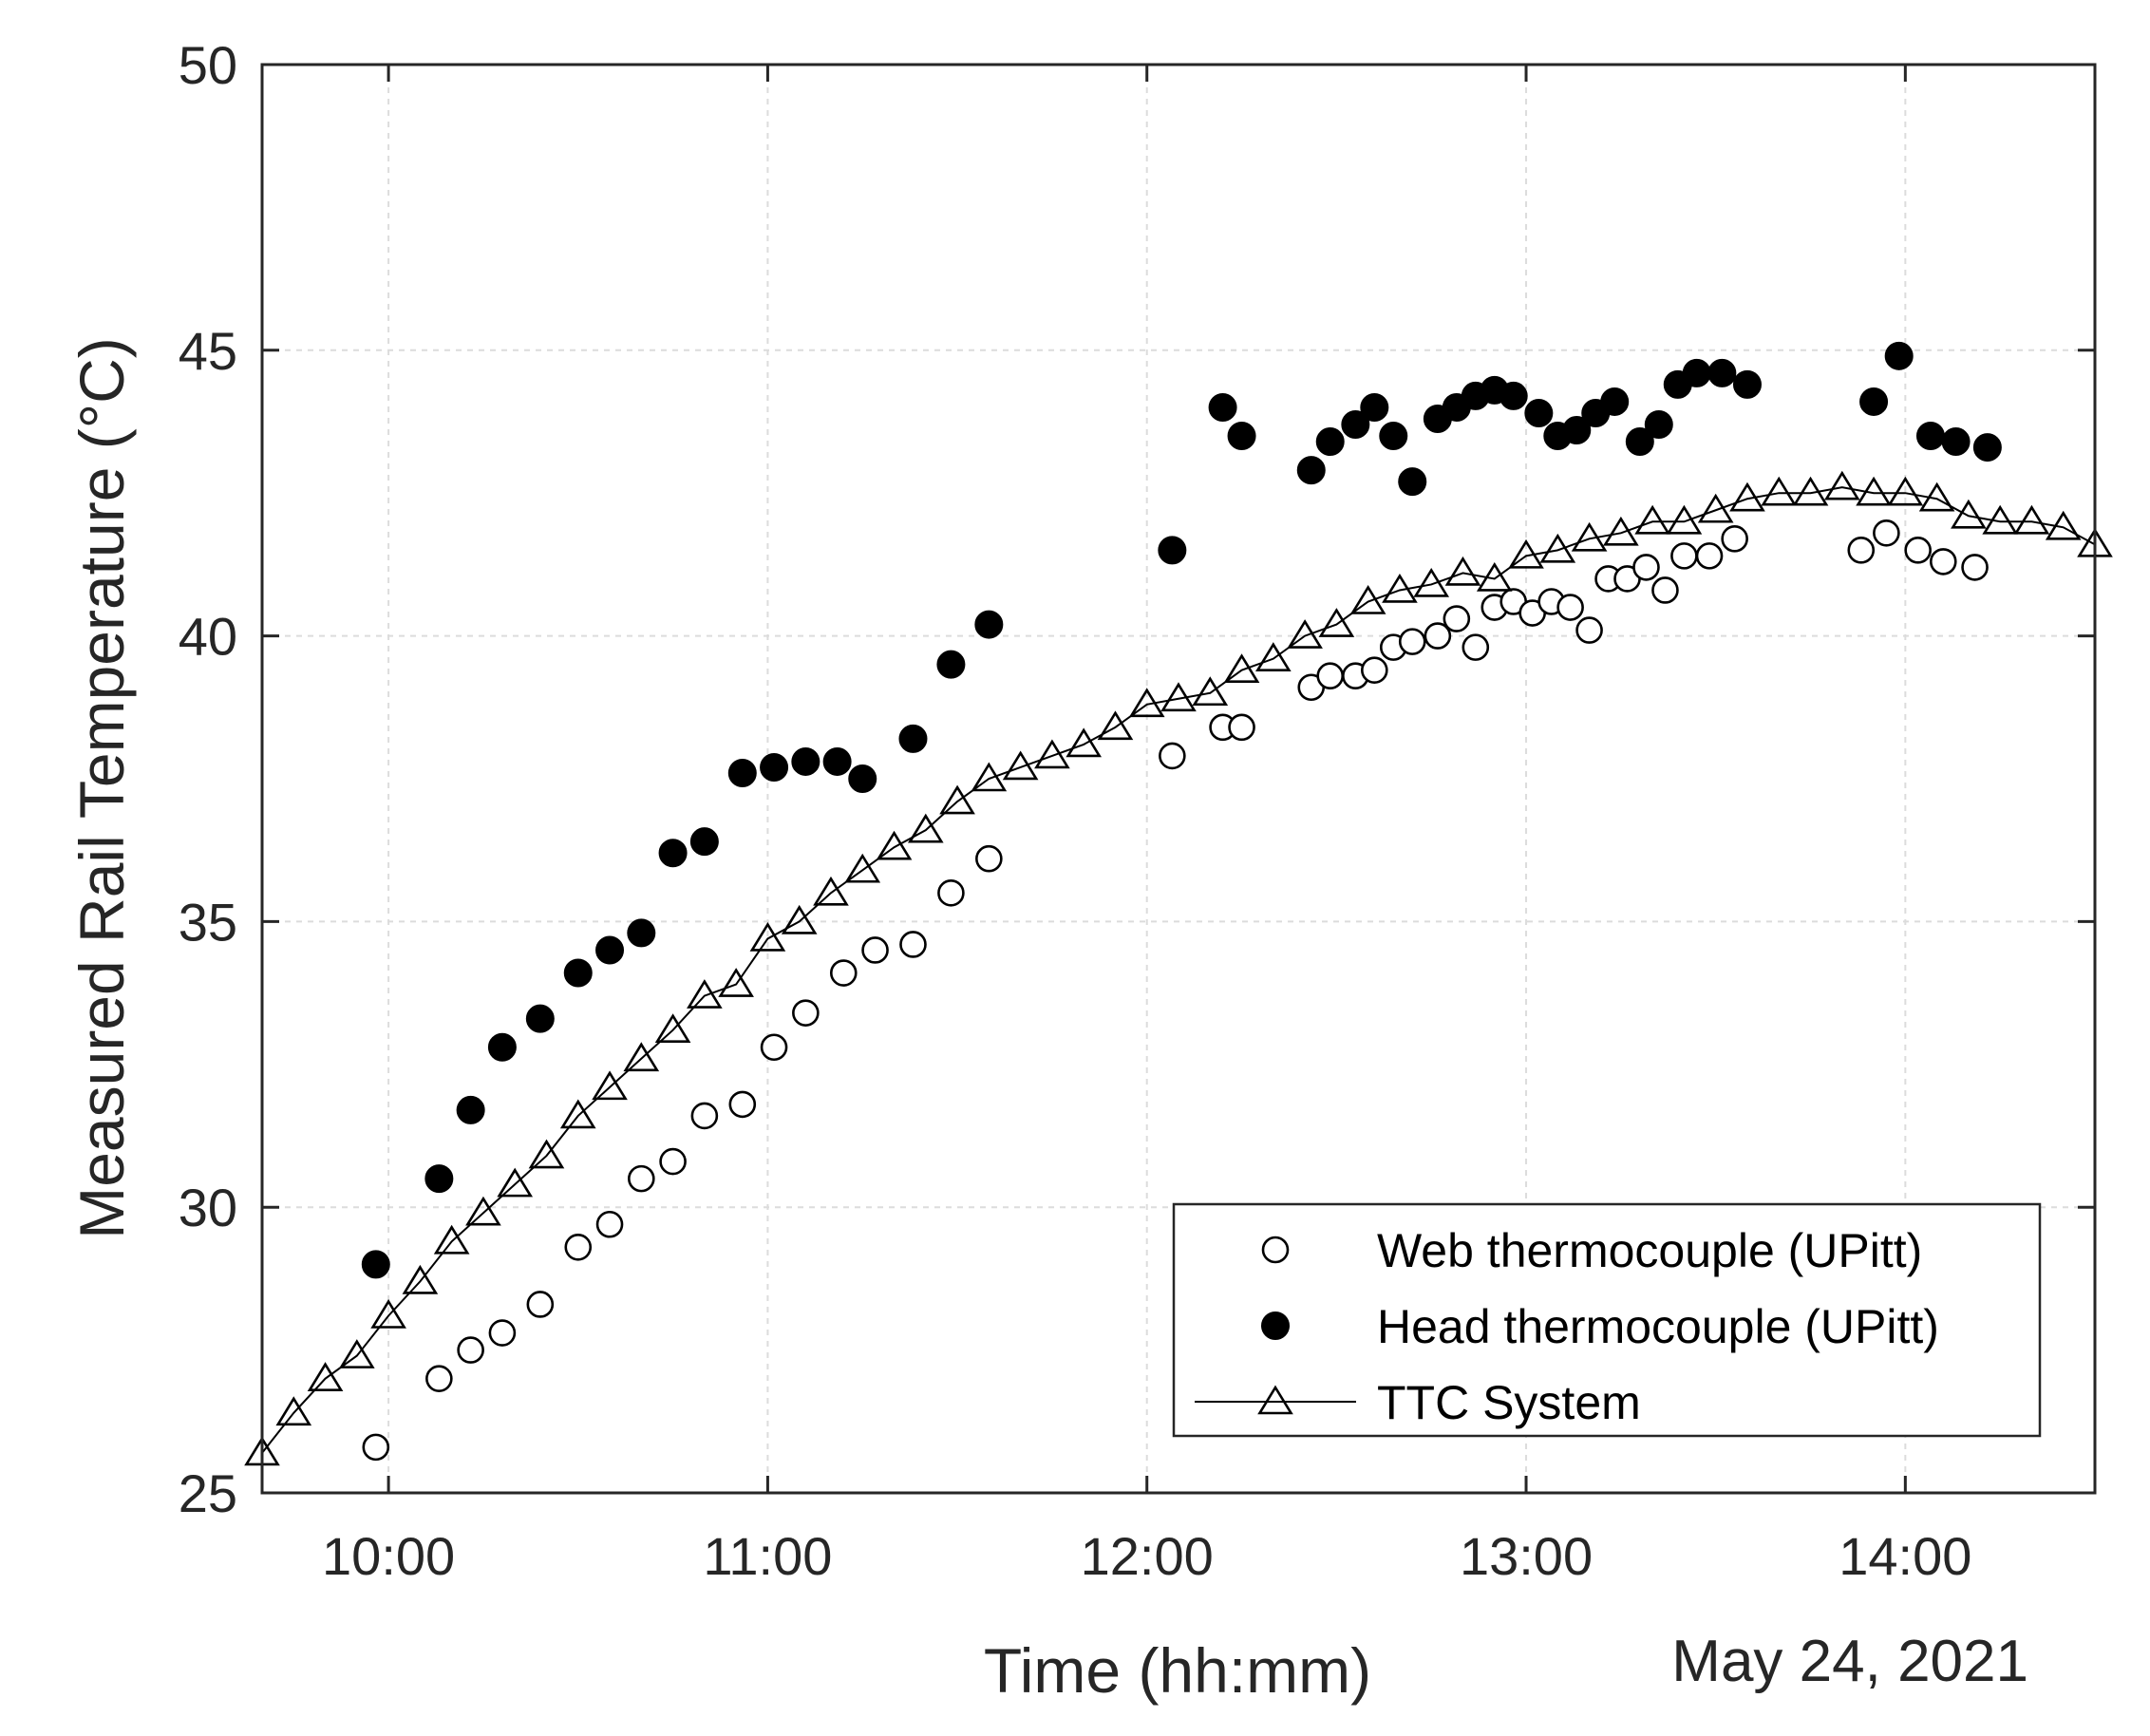  Describe the element at coordinates (208, 65) in the screenshot. I see `y-tick-label: 50` at that location.